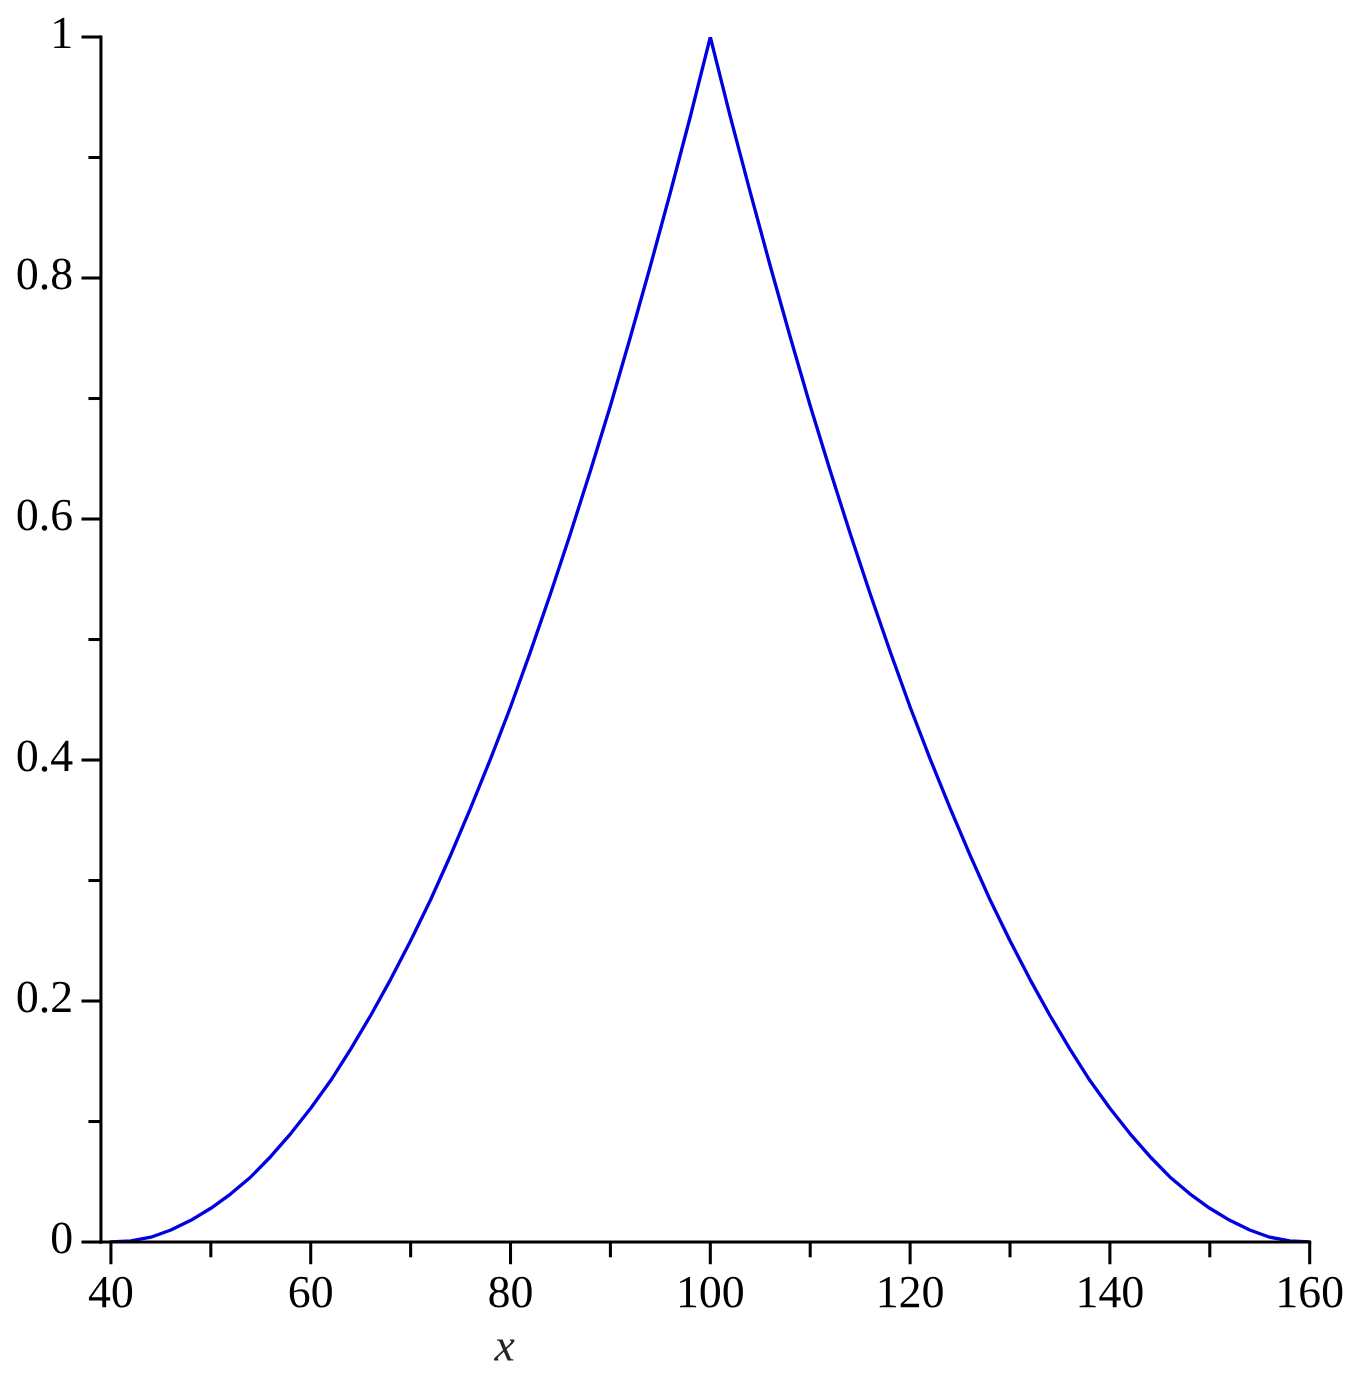  I want to click on y-tick-label: 0.4, so click(45, 756).